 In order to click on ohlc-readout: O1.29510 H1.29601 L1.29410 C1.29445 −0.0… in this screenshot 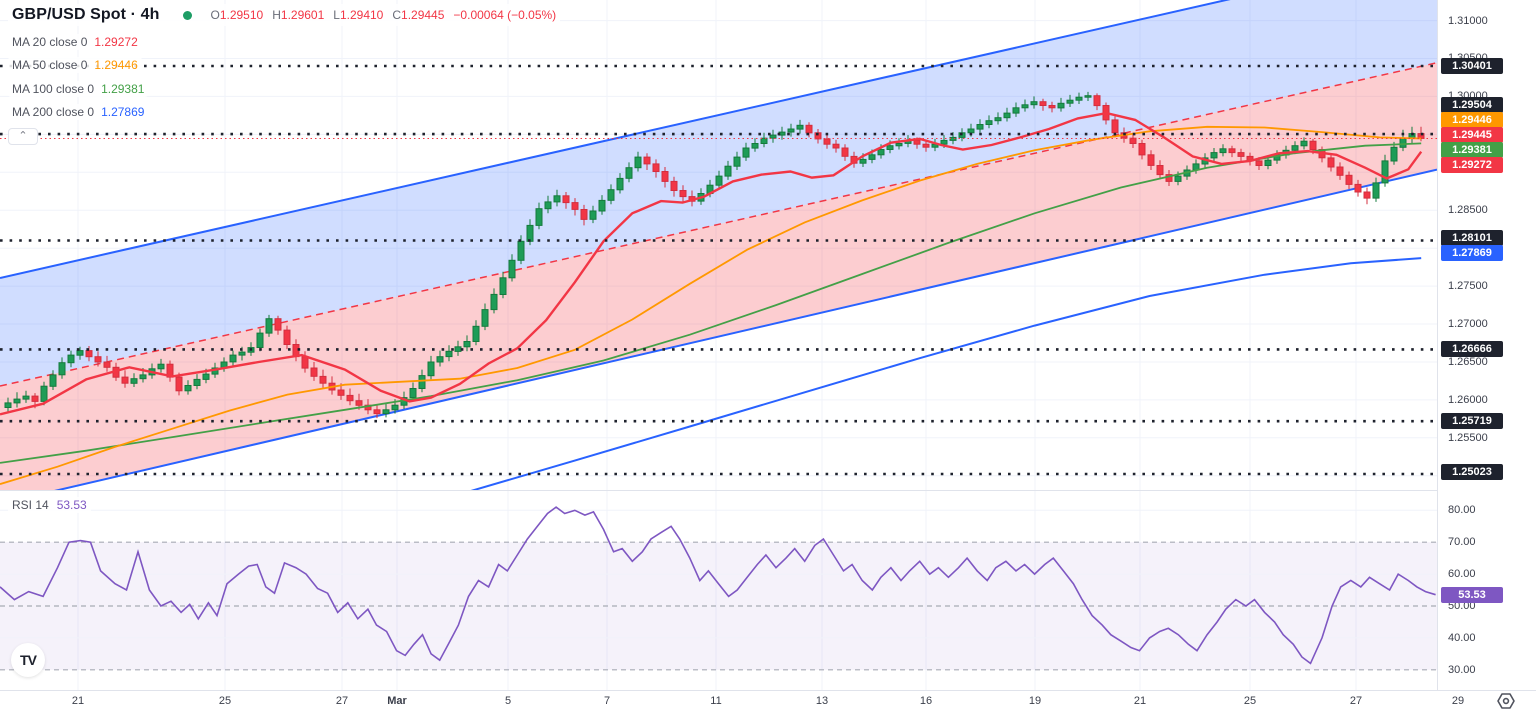, I will do `click(383, 15)`.